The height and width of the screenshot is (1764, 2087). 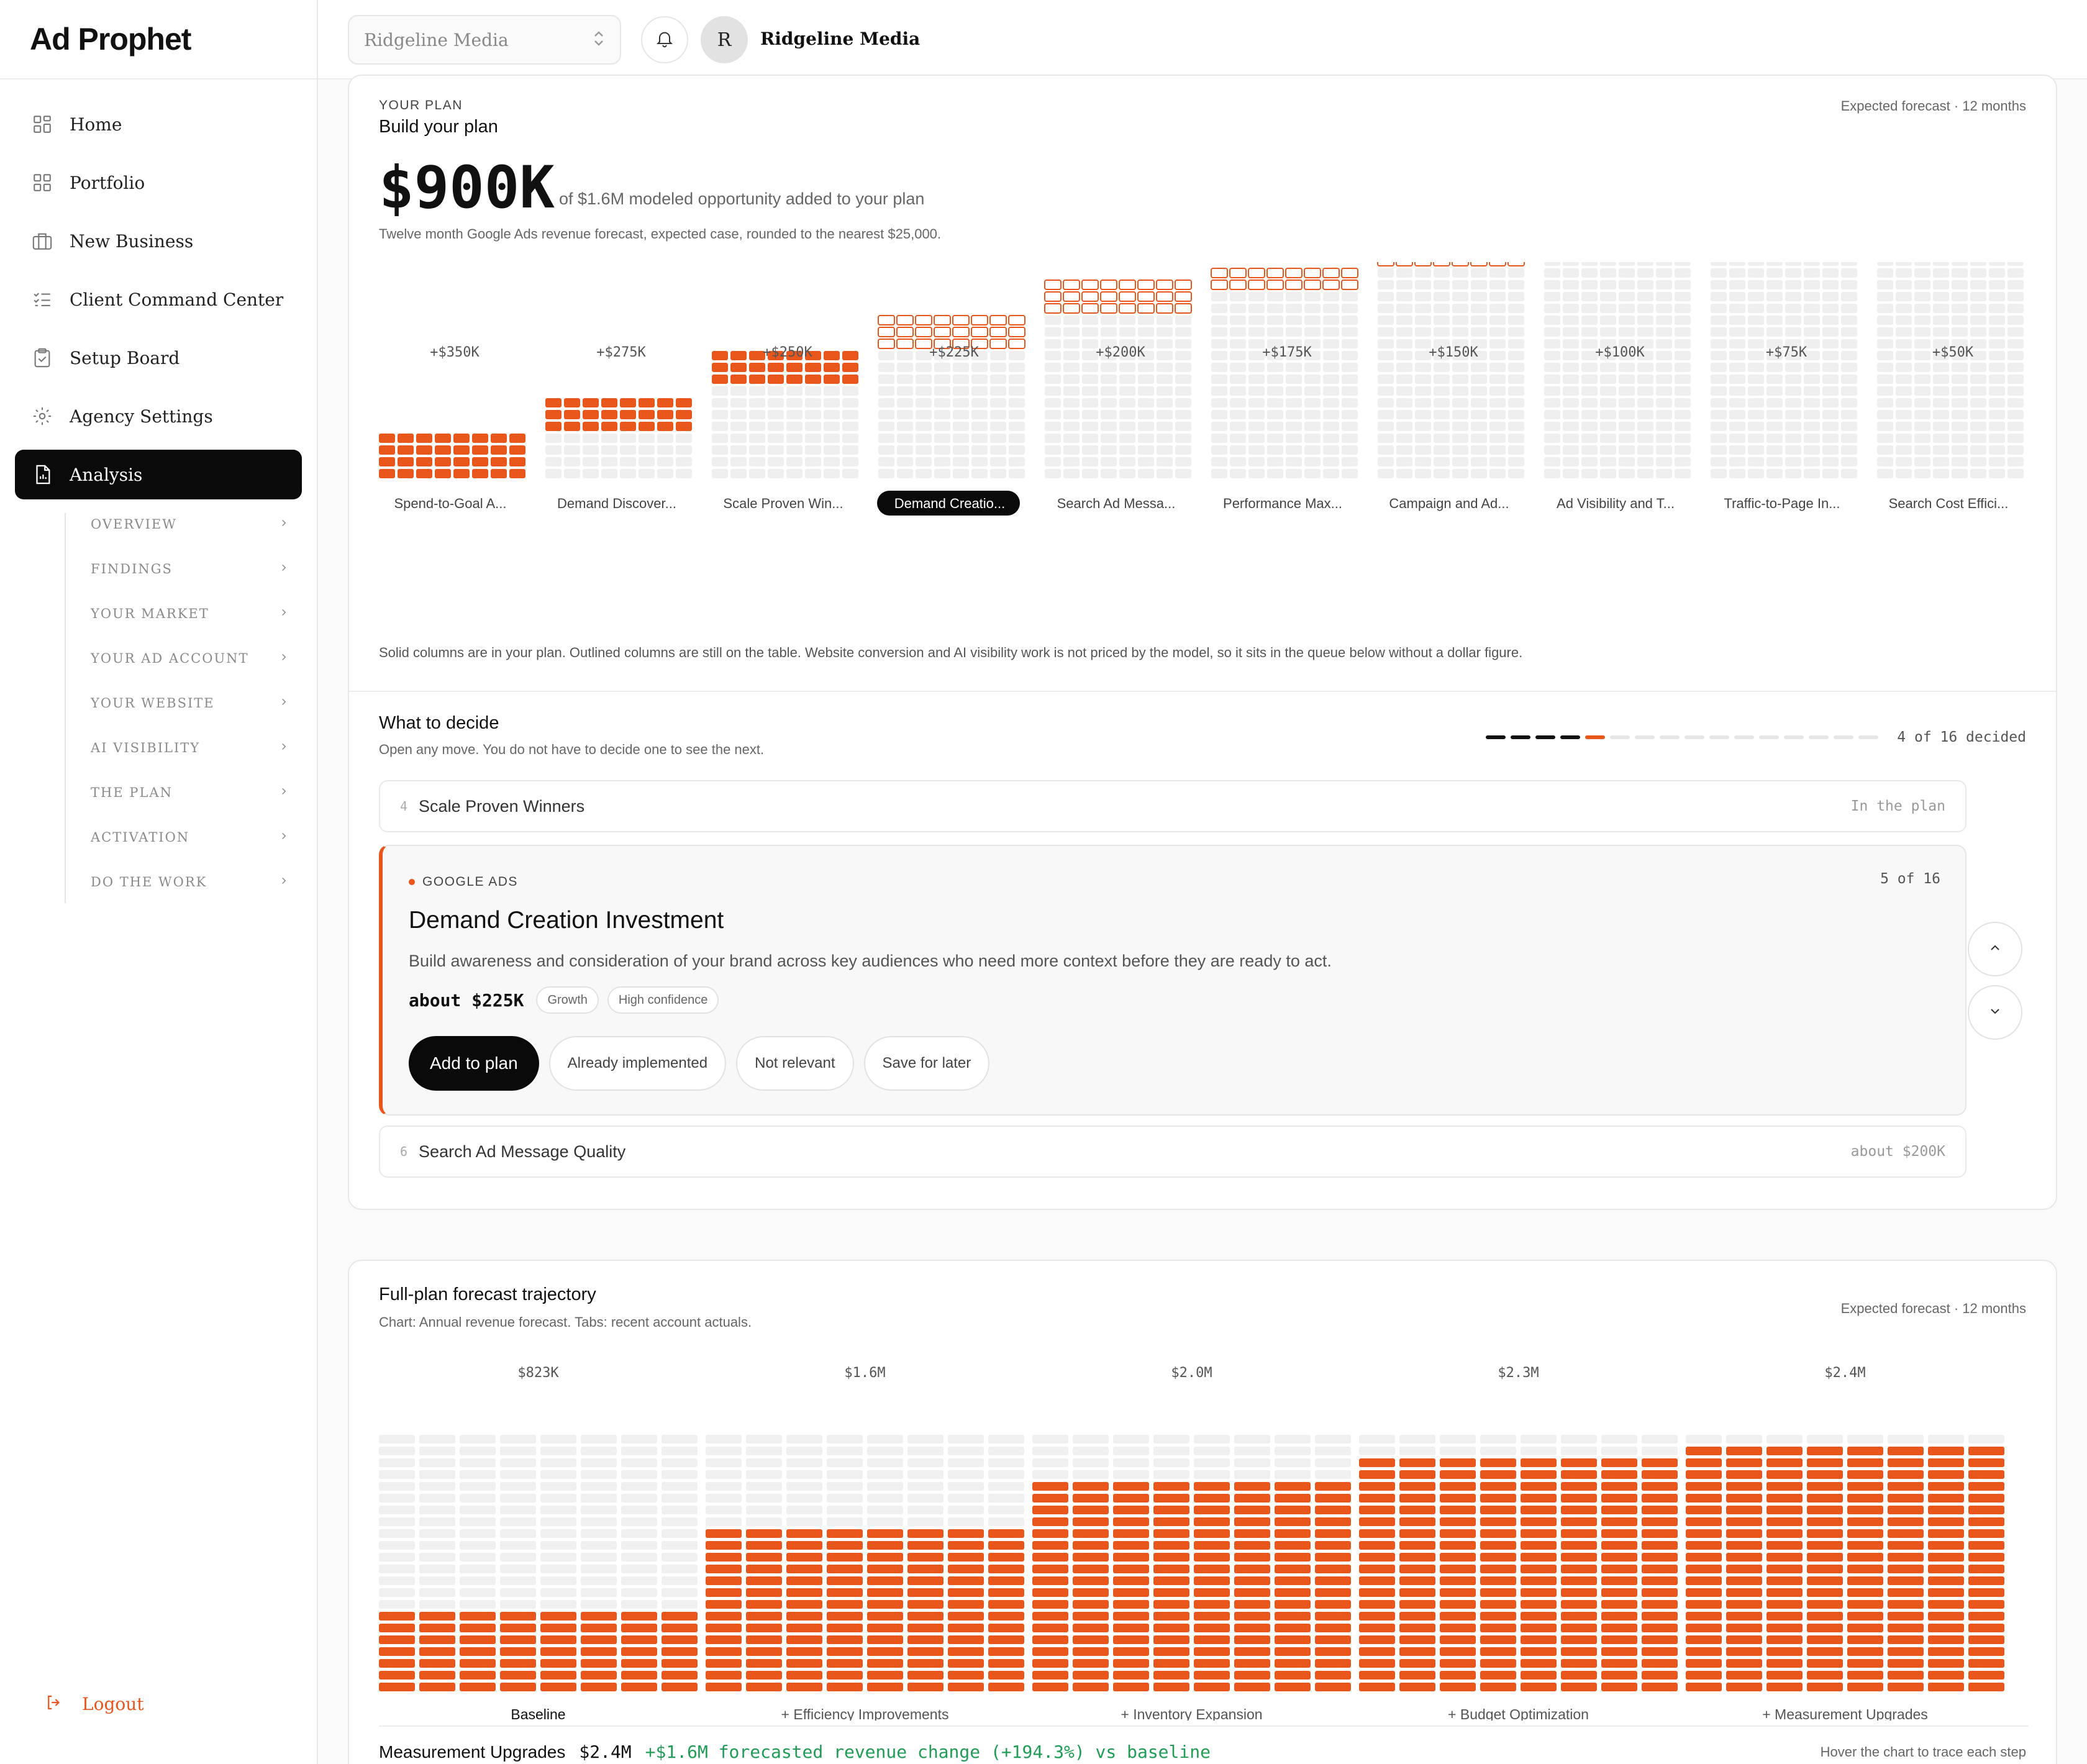 I want to click on subnav-item-findings: FINDINGS, so click(x=190, y=569).